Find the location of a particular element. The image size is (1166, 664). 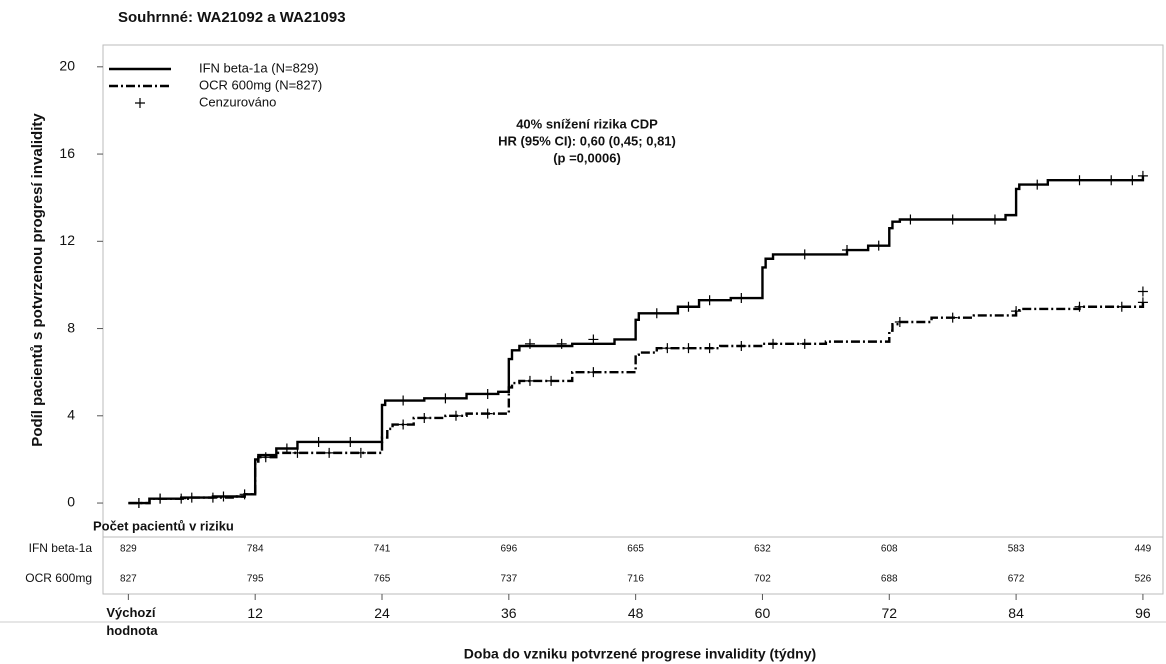

y-tick-label: 20 is located at coordinates (67, 66).